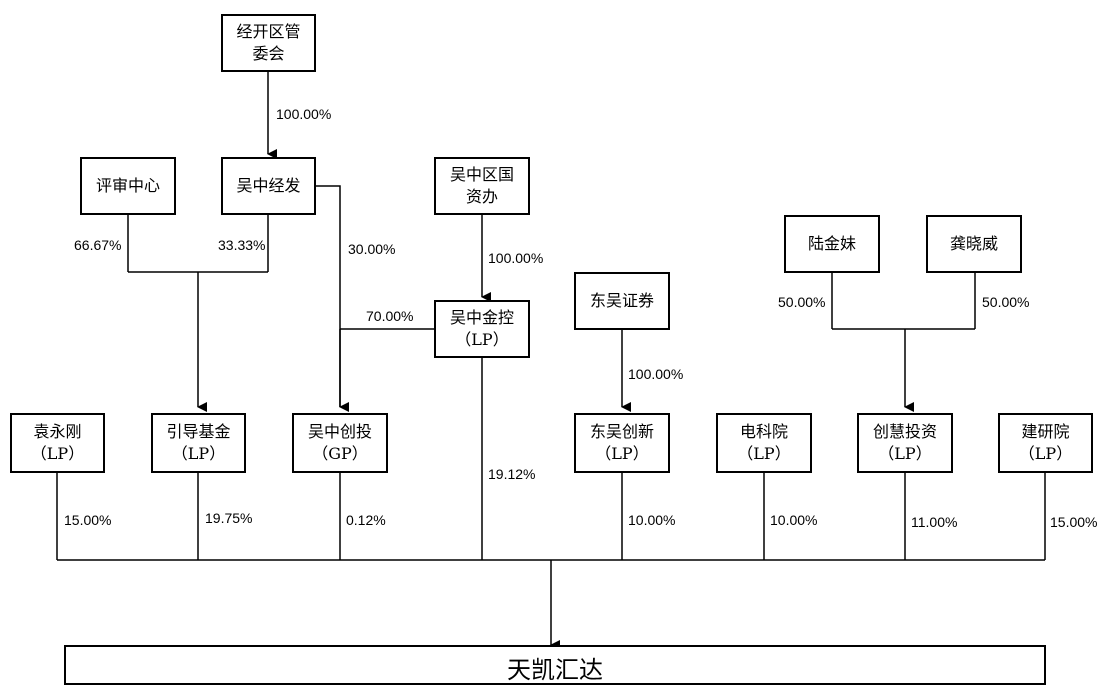 Image resolution: width=1102 pixels, height=685 pixels. I want to click on pct-chuangxin-target: 10.00%, so click(652, 520).